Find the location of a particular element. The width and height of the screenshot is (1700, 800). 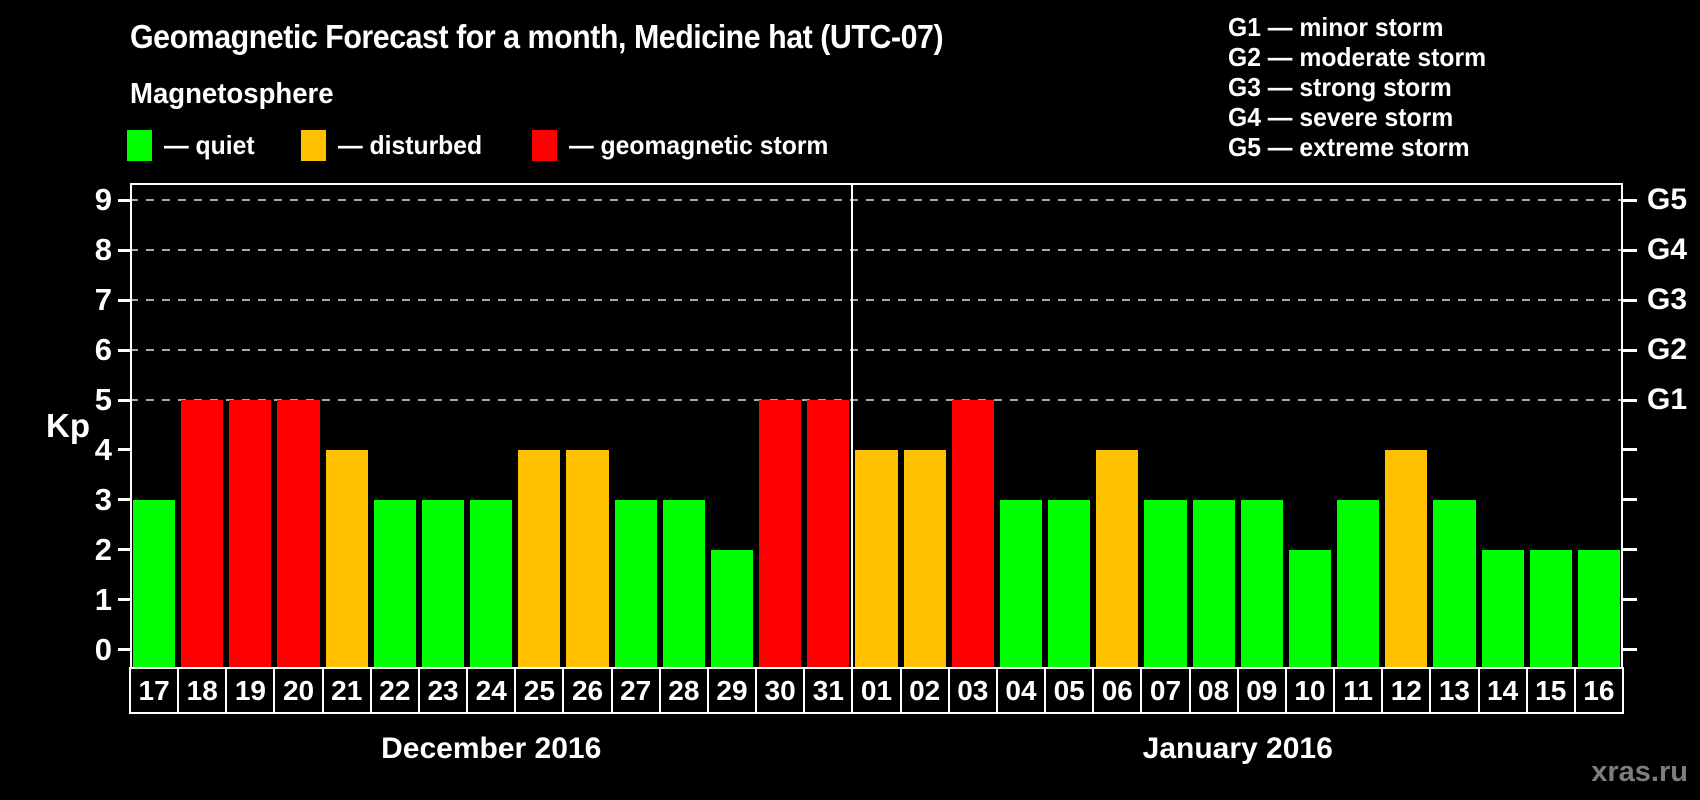

grid-line-kp6 is located at coordinates (876, 350).